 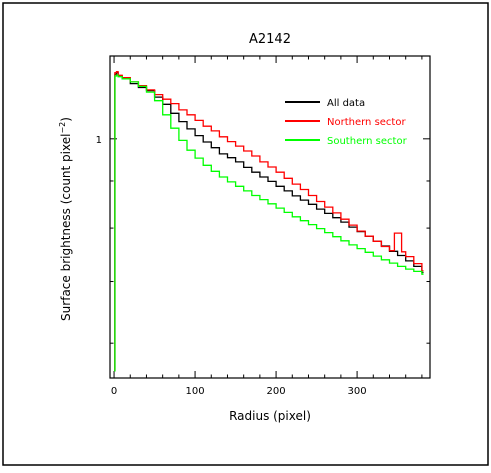 What do you see at coordinates (366, 122) in the screenshot?
I see `legend-label: Northern sector` at bounding box center [366, 122].